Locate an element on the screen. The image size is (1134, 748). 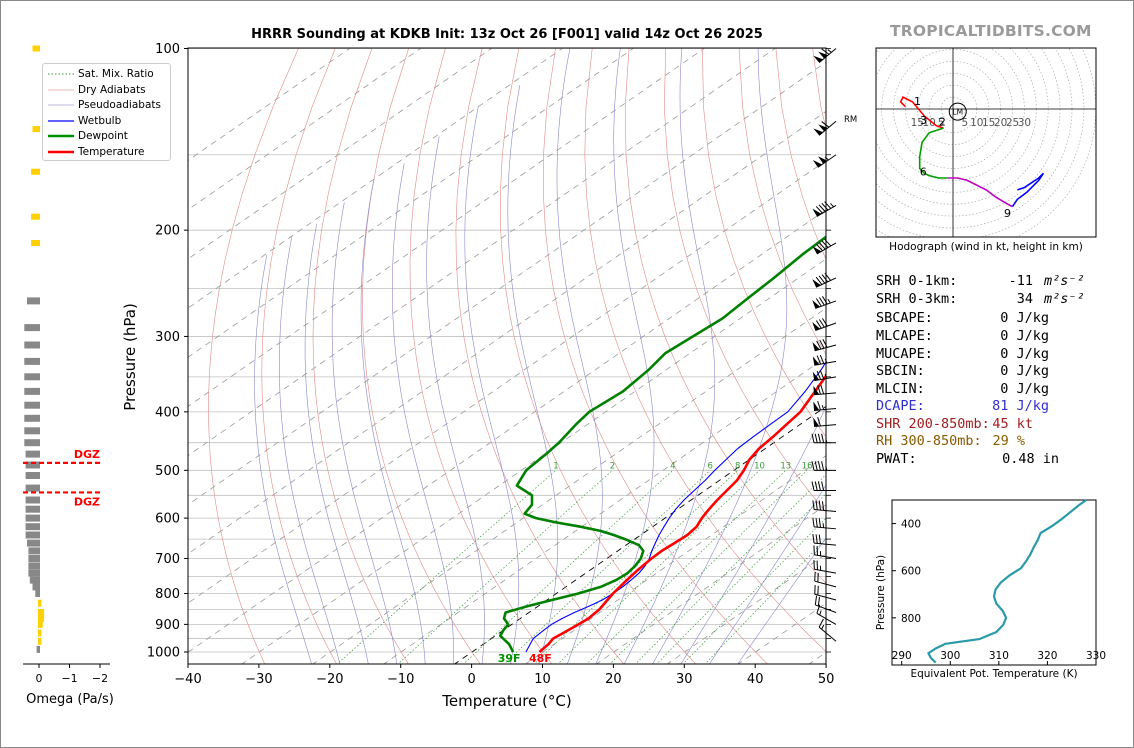
omega-axis-label: Omega (Pa/s) is located at coordinates (70, 699).